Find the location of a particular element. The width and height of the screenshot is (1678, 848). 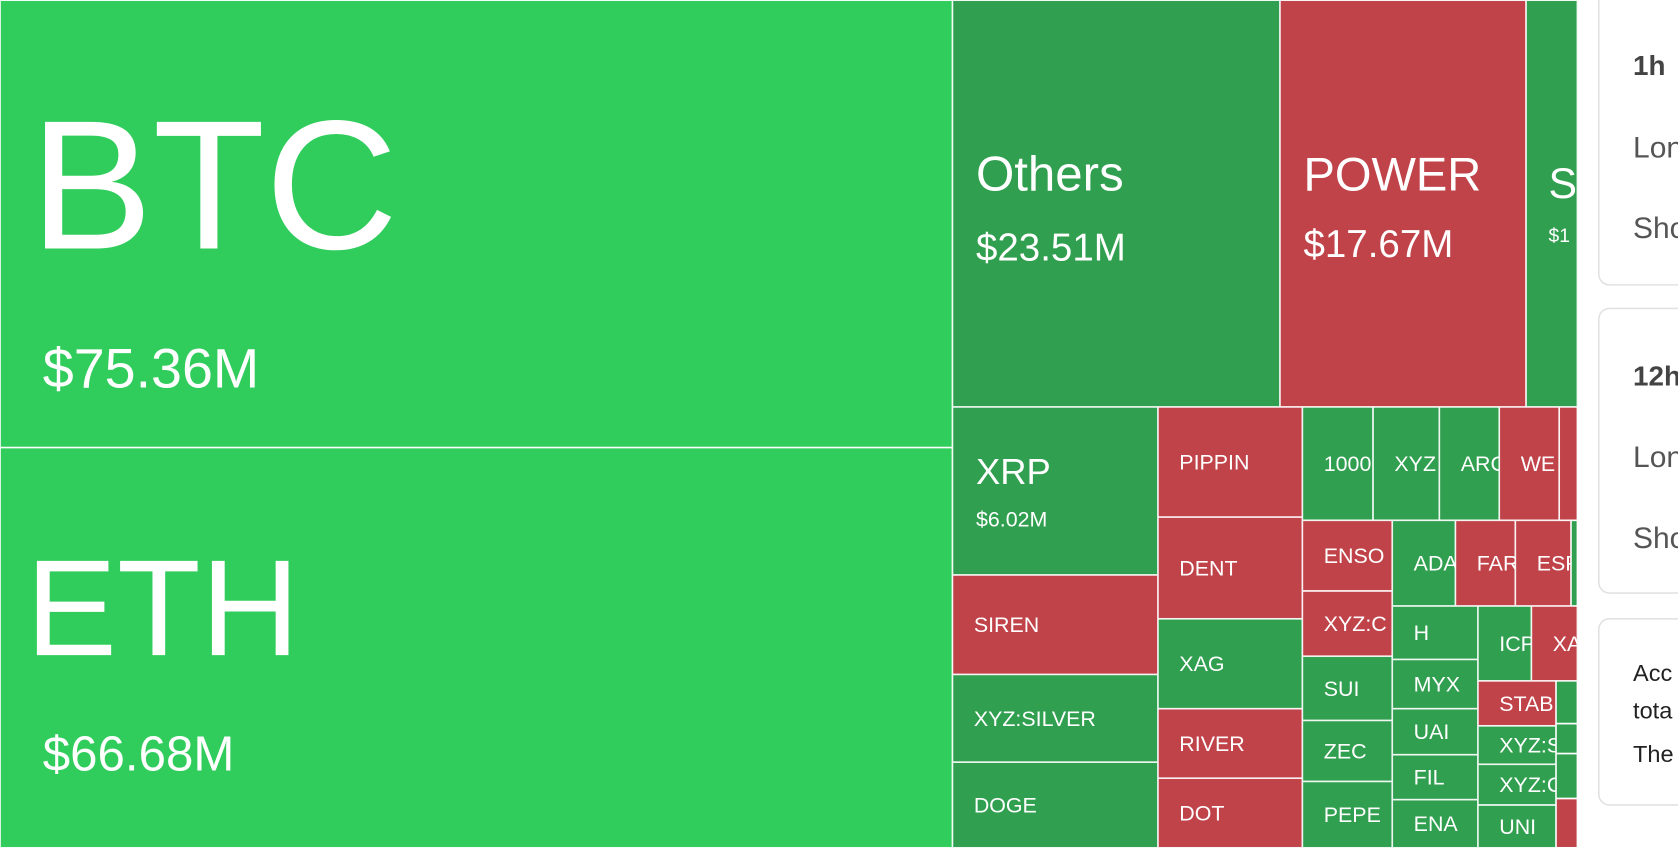

tile-label: ESP is located at coordinates (1558, 564).